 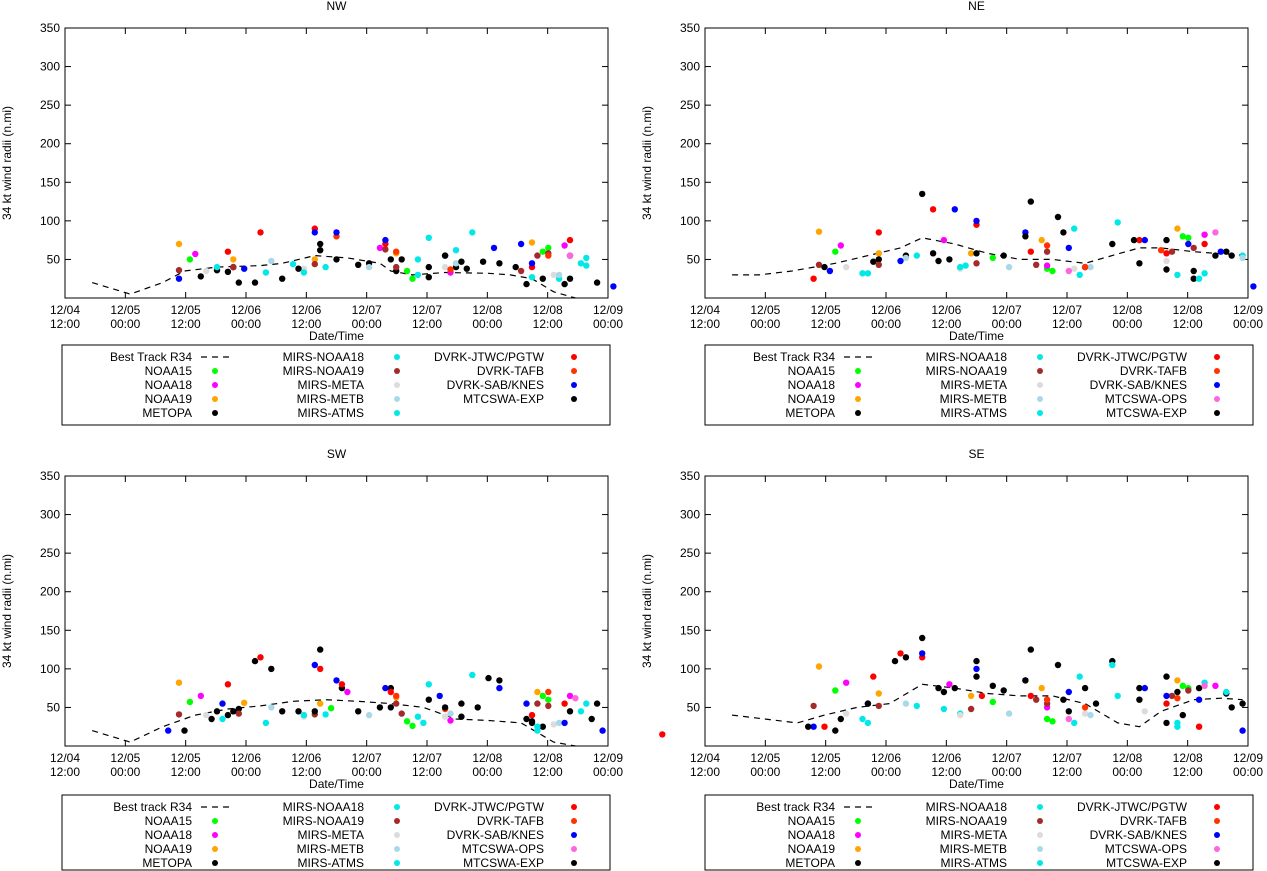 What do you see at coordinates (998, 241) in the screenshot?
I see `series-noaa19` at bounding box center [998, 241].